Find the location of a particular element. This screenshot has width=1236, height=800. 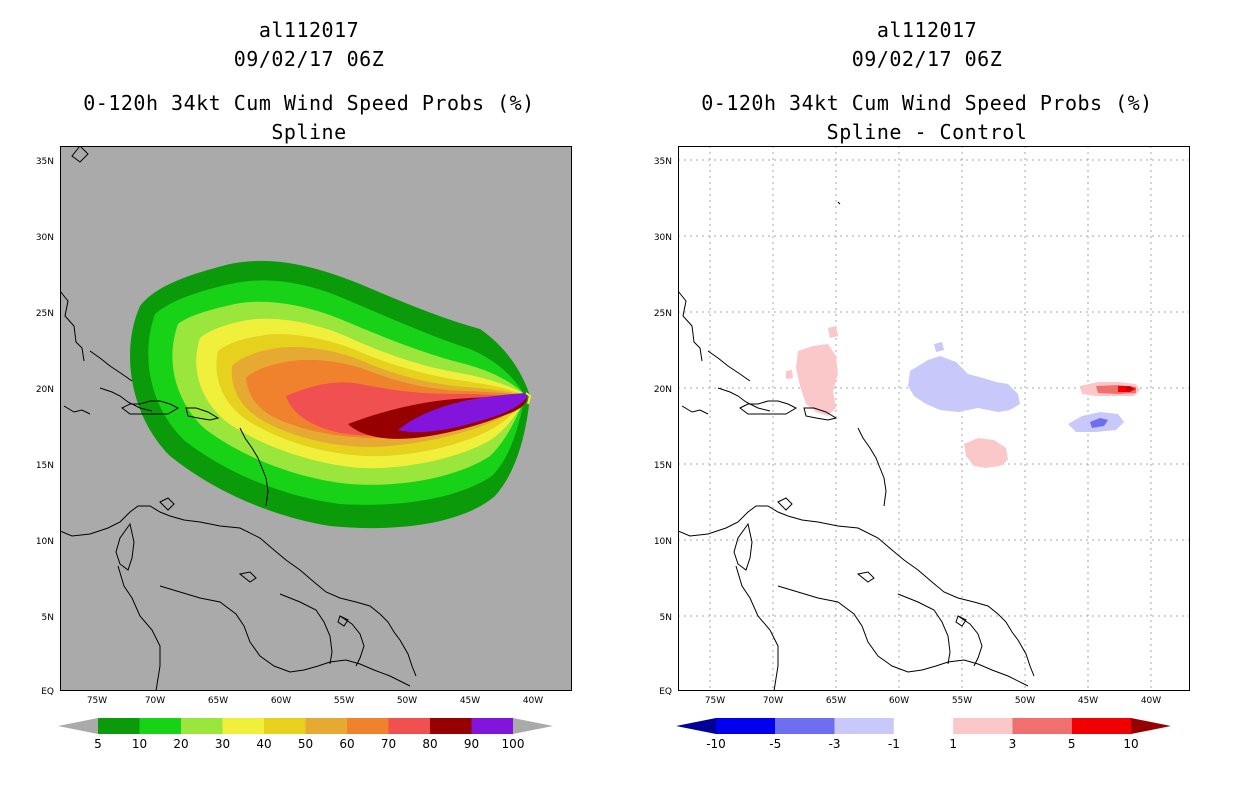

colorbar-label: 90 is located at coordinates (471, 744).